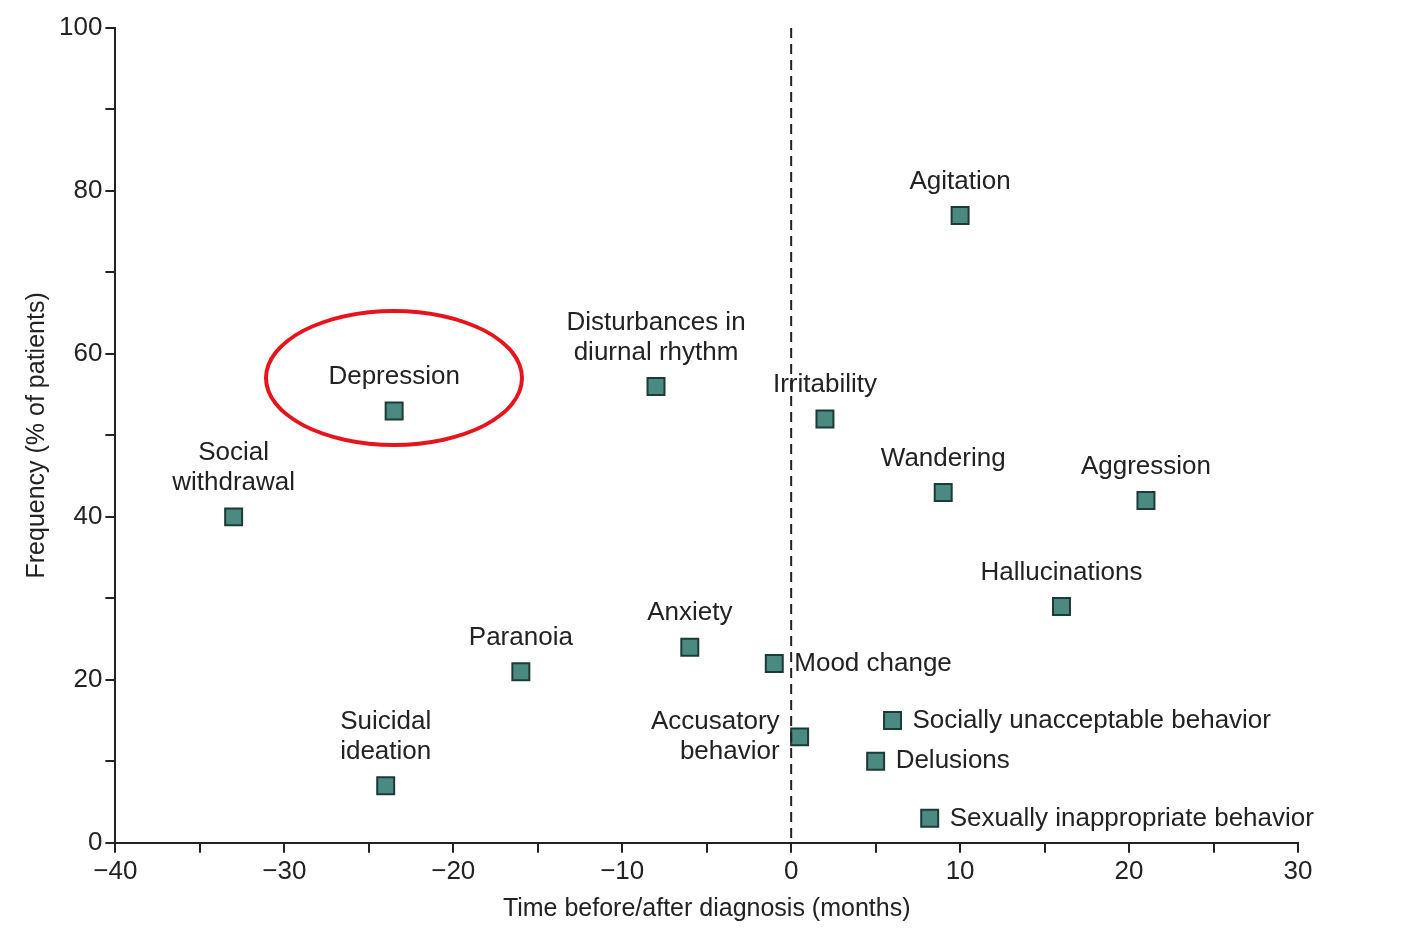 This screenshot has width=1403, height=940. I want to click on y-axis-title: Frequency (% of patients), so click(34, 435).